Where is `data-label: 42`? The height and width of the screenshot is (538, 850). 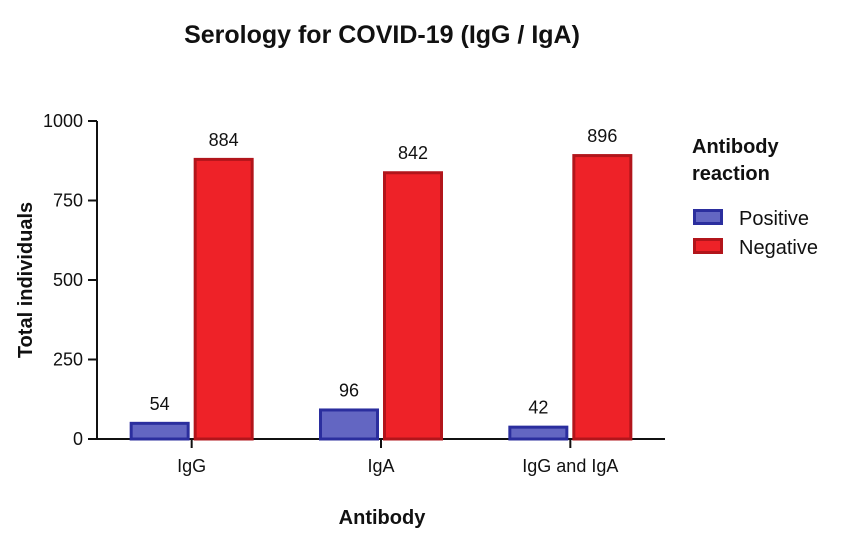
data-label: 42 is located at coordinates (538, 408).